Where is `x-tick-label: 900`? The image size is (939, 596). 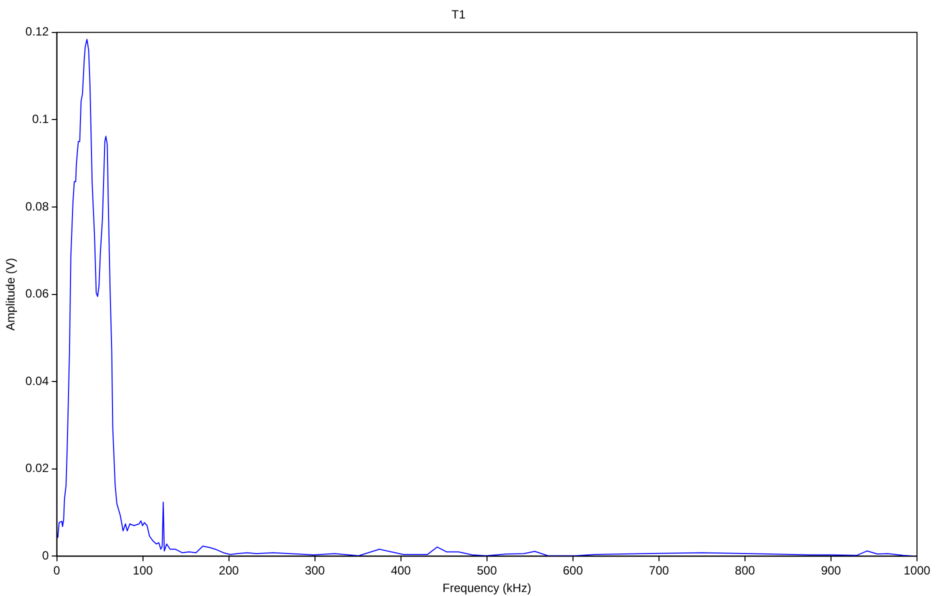 x-tick-label: 900 is located at coordinates (831, 571).